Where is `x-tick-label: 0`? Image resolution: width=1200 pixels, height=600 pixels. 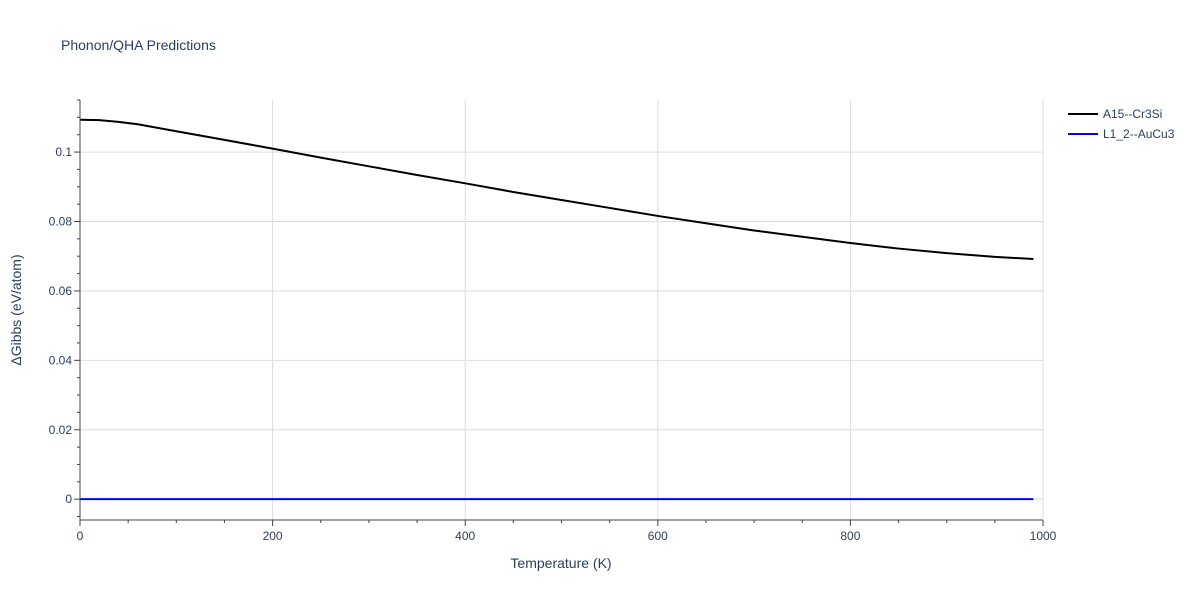 x-tick-label: 0 is located at coordinates (80, 536).